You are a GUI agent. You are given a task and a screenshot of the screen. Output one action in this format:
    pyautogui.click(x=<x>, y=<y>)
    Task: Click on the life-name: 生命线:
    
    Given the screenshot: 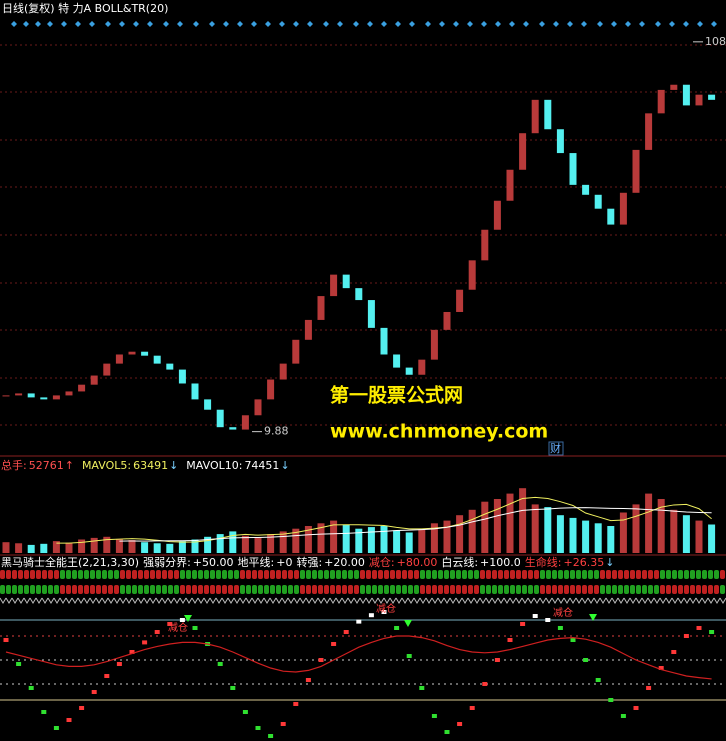 What is the action you would take?
    pyautogui.click(x=543, y=562)
    